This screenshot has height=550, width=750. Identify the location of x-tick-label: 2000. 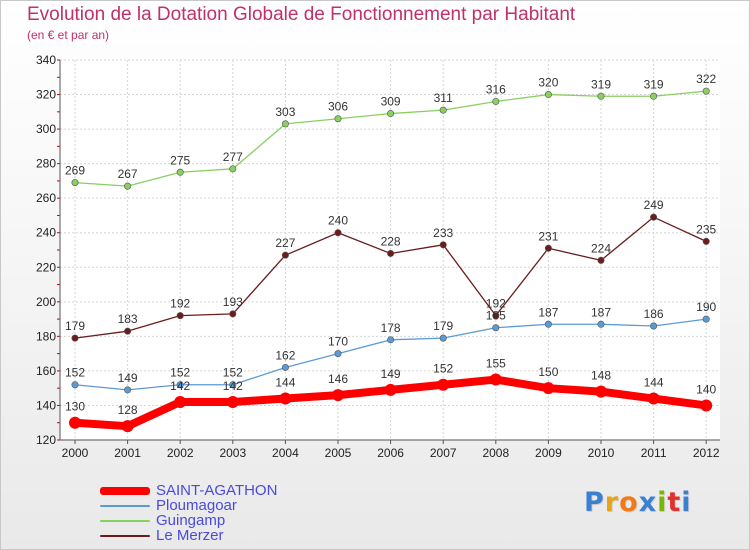
(75, 453).